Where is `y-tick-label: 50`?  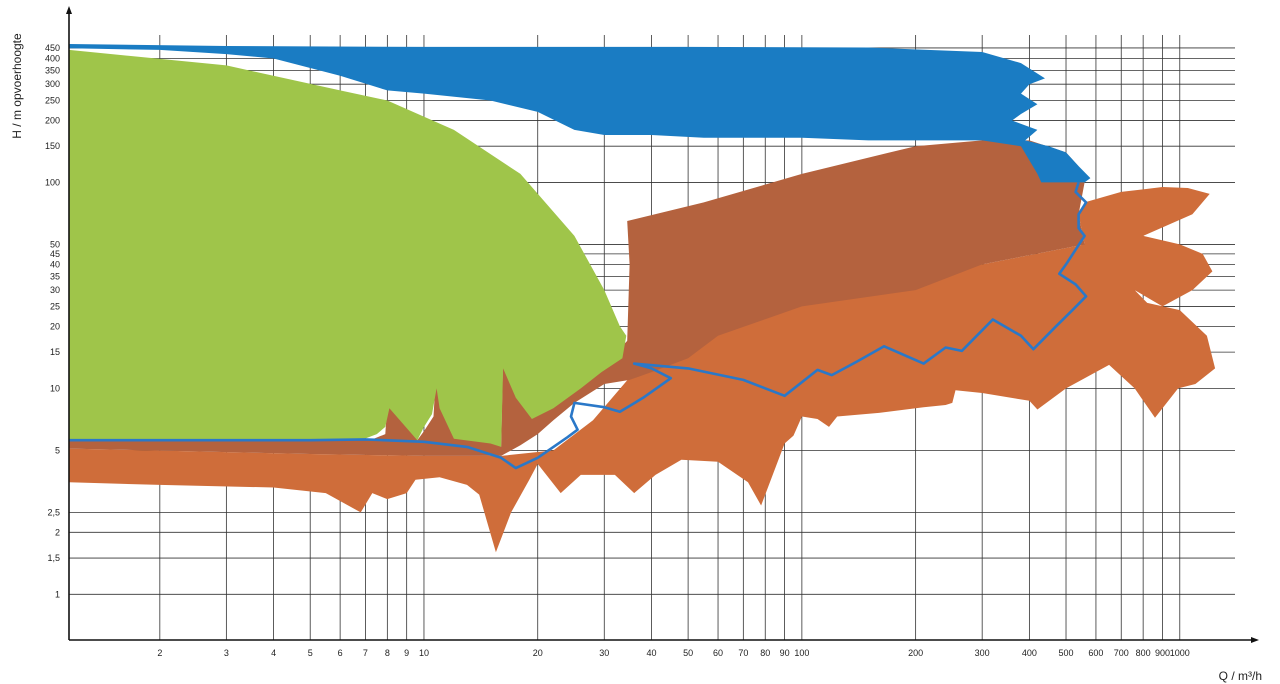
y-tick-label: 50 is located at coordinates (55, 244).